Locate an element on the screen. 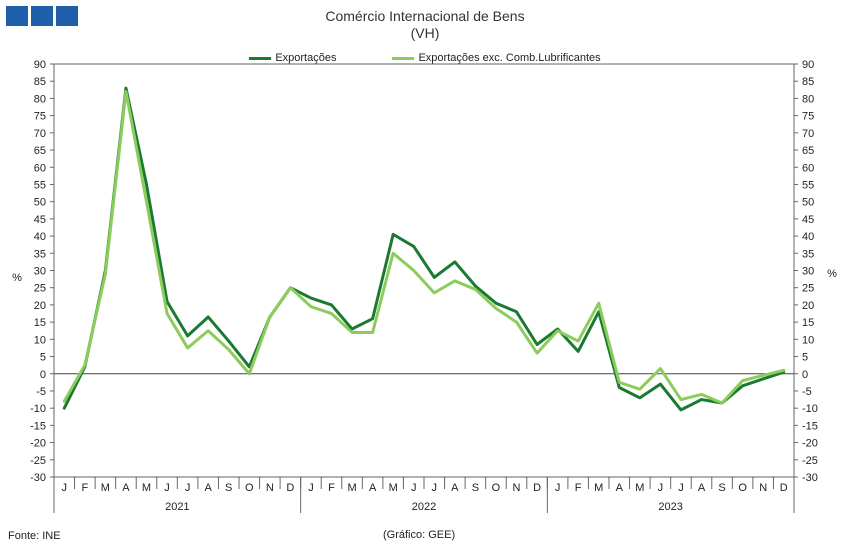 This screenshot has height=553, width=850. y-tick-label-right: 20 is located at coordinates (808, 306).